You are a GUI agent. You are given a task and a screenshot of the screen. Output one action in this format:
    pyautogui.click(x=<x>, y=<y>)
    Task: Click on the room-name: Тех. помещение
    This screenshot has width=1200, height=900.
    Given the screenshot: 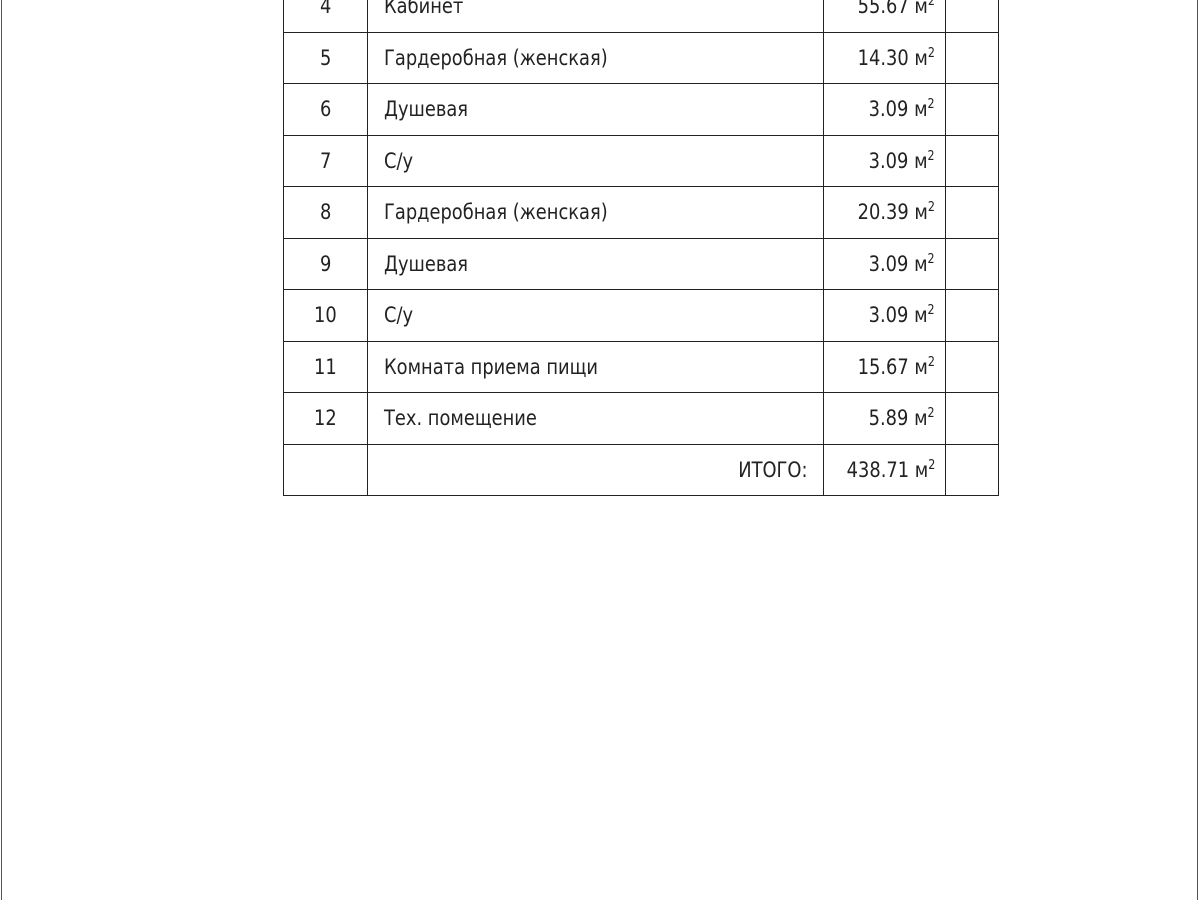 What is the action you would take?
    pyautogui.click(x=460, y=418)
    